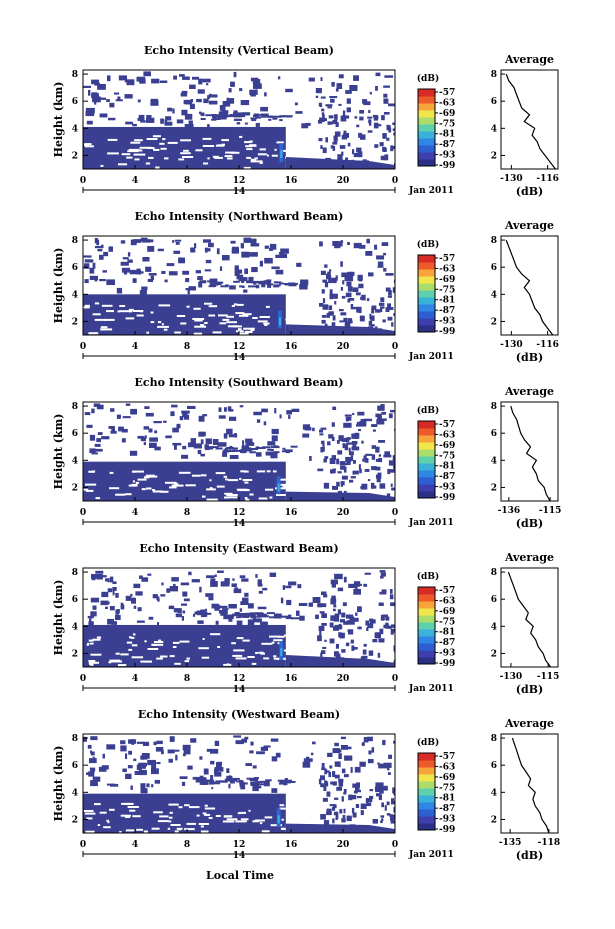  I want to click on average-x-tick-label: -135, so click(510, 843).